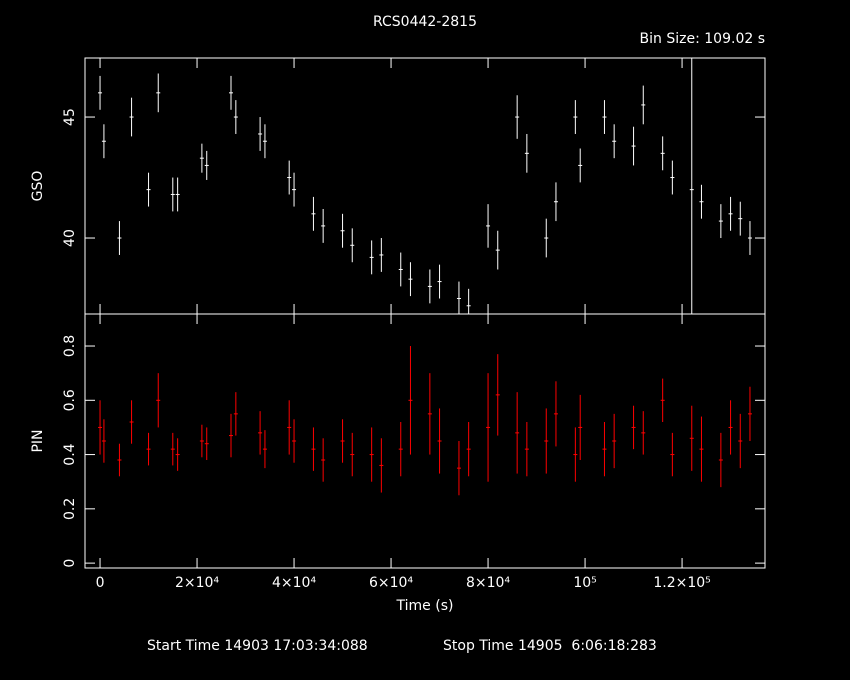  Describe the element at coordinates (391, 583) in the screenshot. I see `x-tick-label: 6×10⁴` at that location.